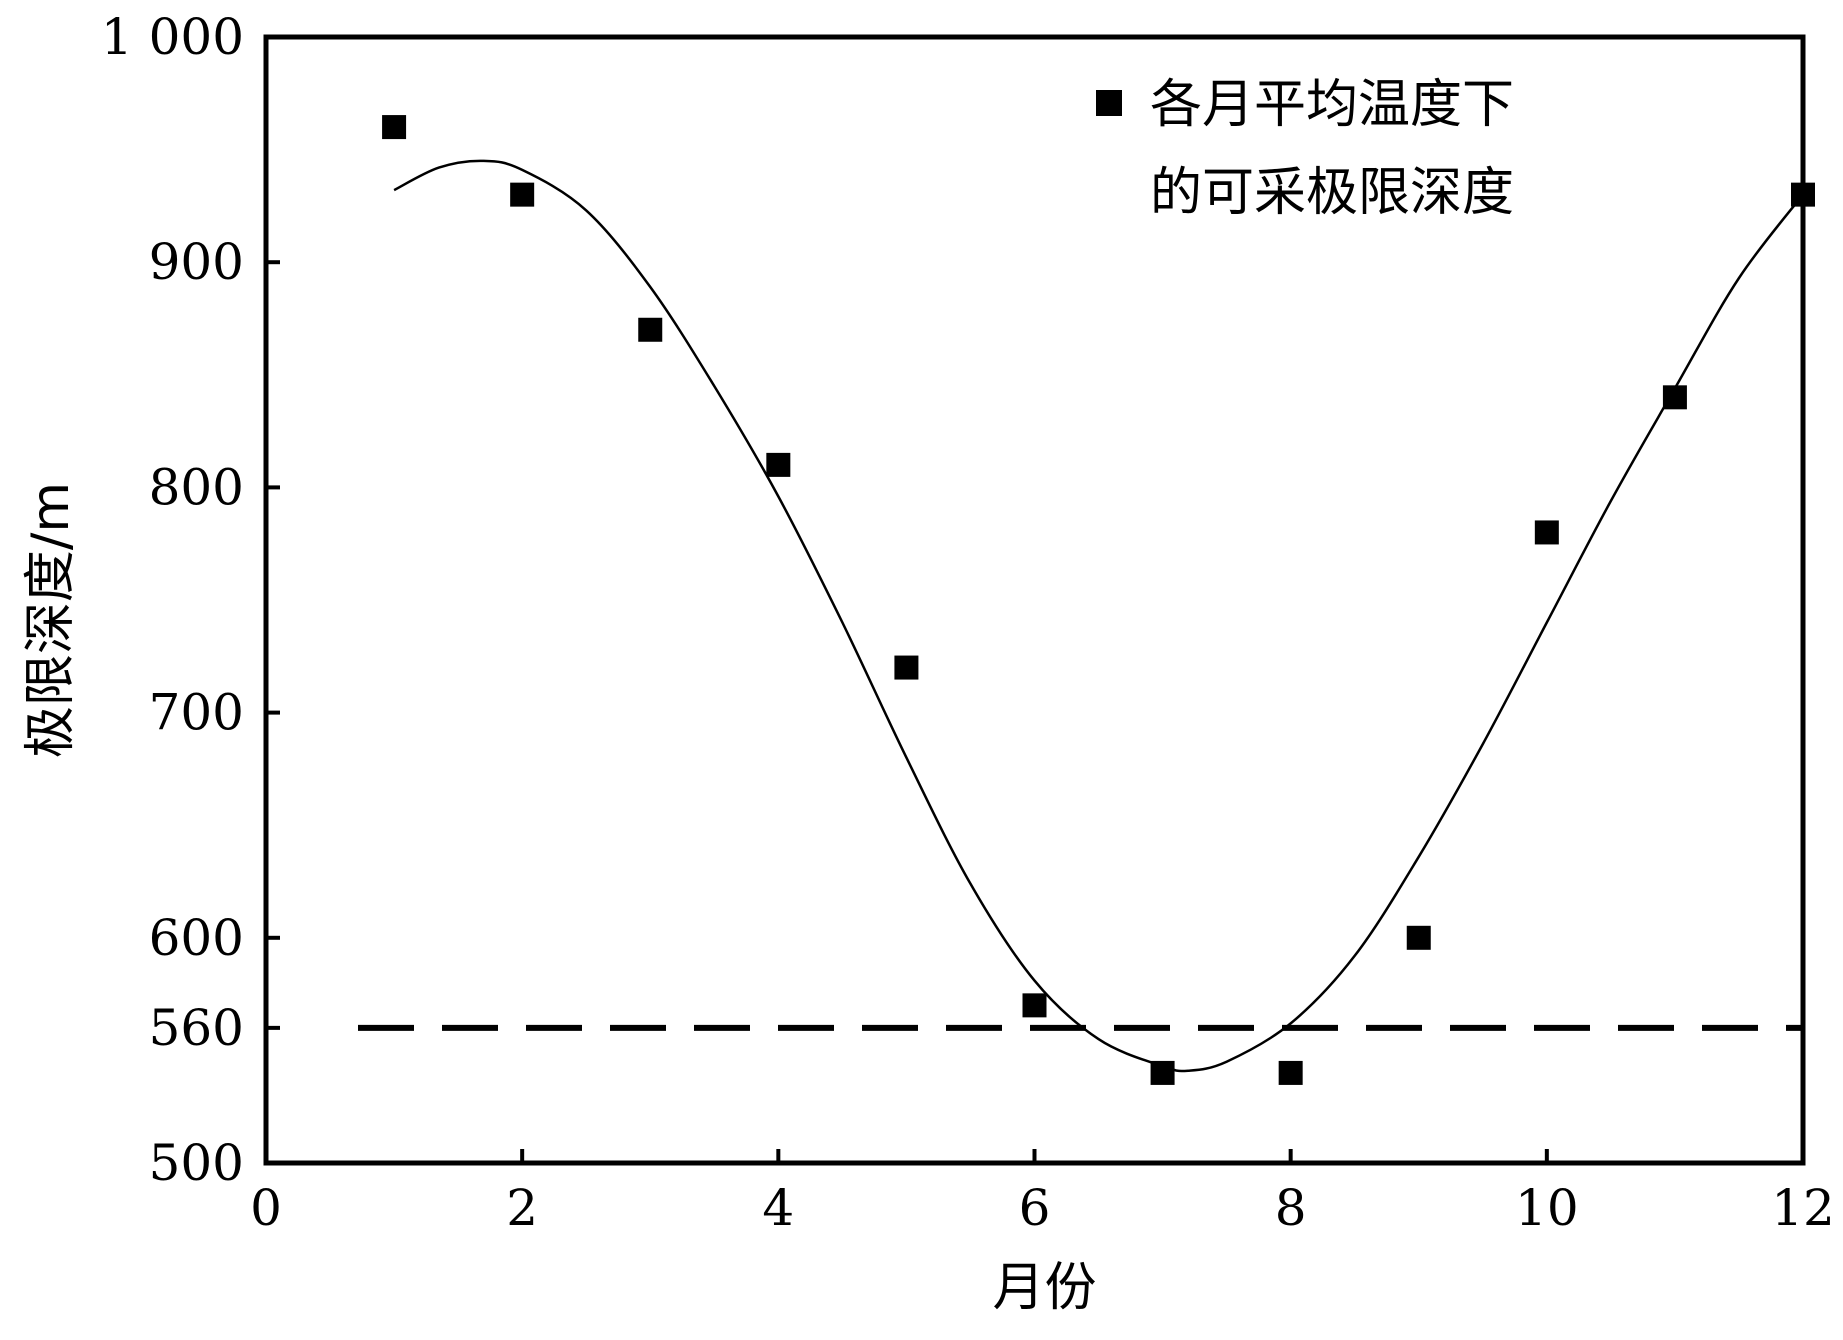 This screenshot has height=1340, width=1843. I want to click on legend-label-line2: 的可采极限深度, so click(1332, 193).